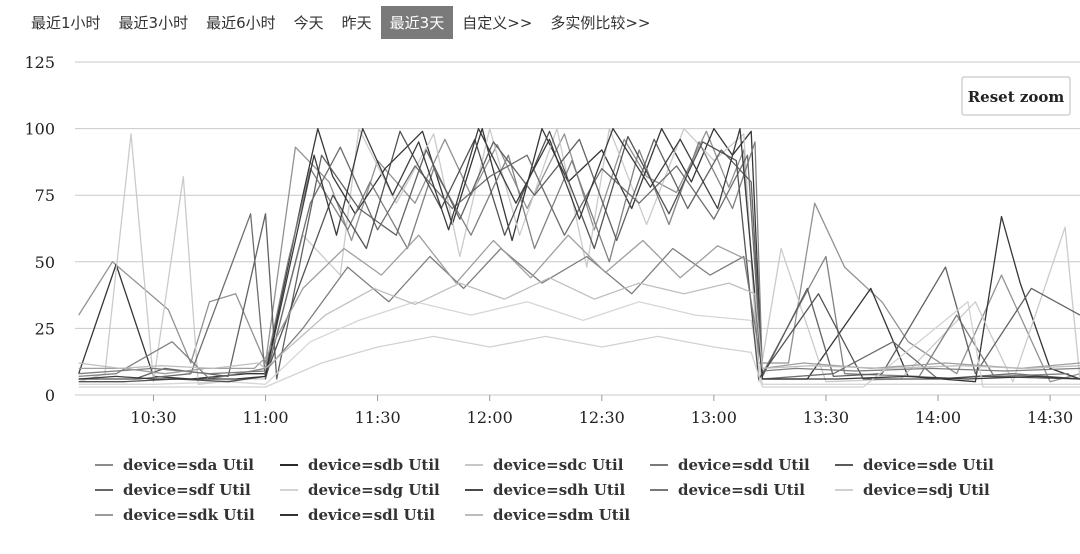 The width and height of the screenshot is (1080, 554). I want to click on range-tab-custom: 自定义>>, so click(497, 22).